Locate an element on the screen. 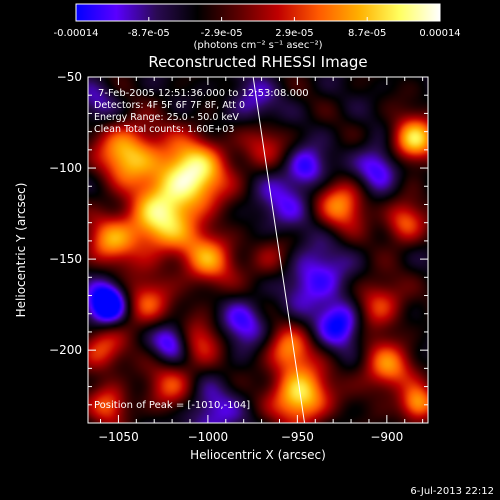 The width and height of the screenshot is (500, 500). info-line-energy: Energy Range: 25.0 - 50.0 keV is located at coordinates (166, 117).